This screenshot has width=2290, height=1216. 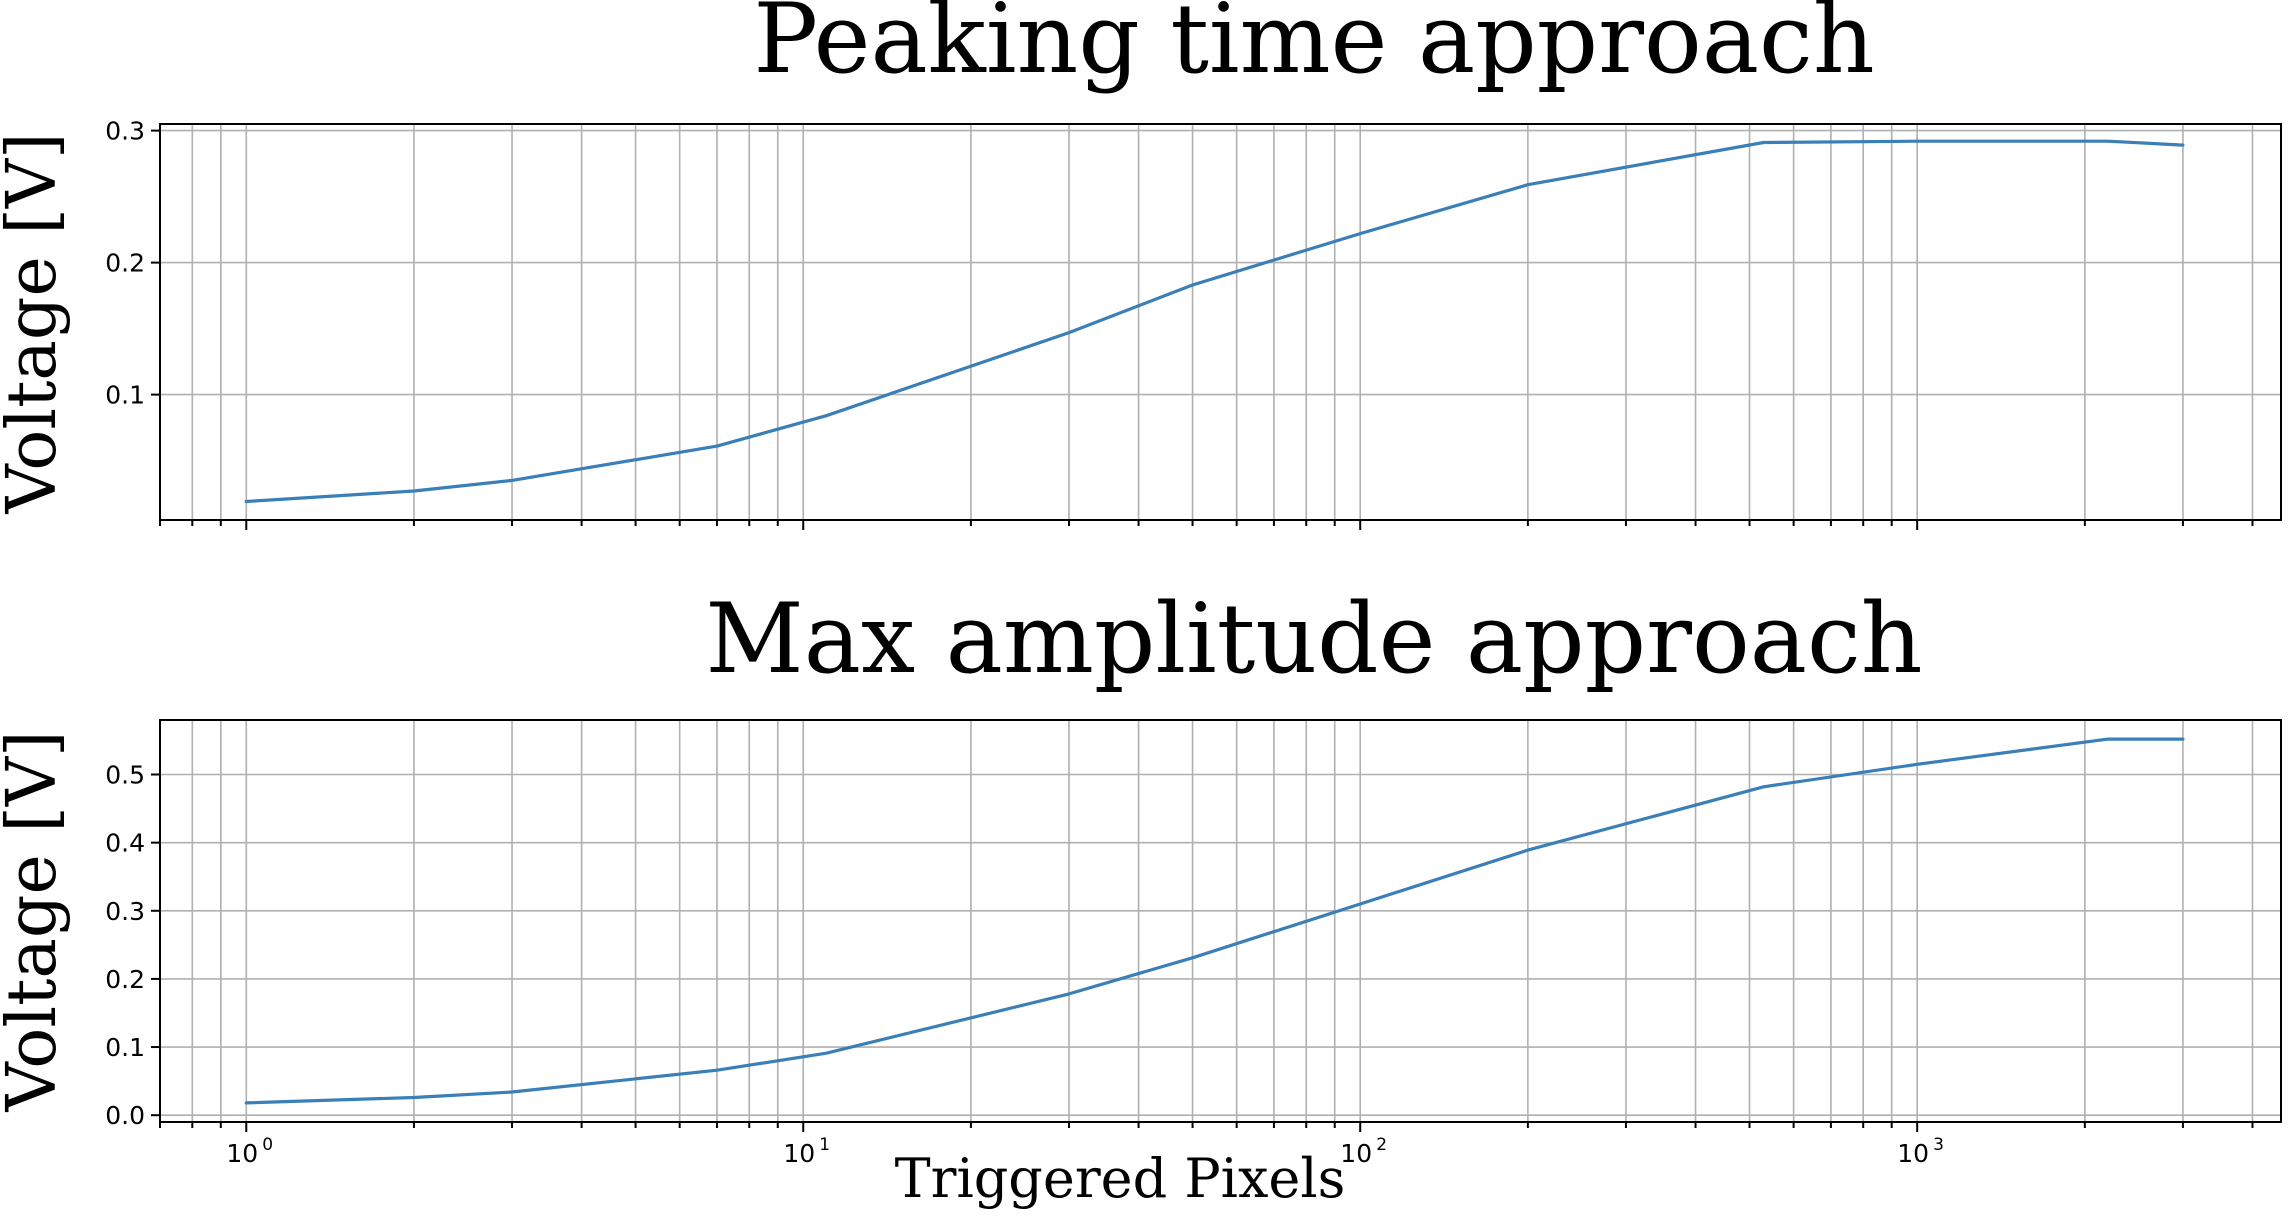 What do you see at coordinates (125, 775) in the screenshot?
I see `y-tick-label: 0.5` at bounding box center [125, 775].